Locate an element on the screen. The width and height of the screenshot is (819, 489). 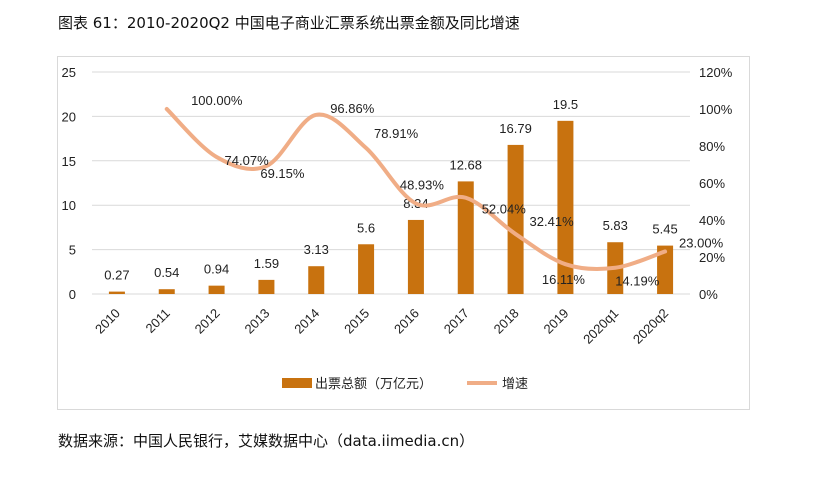
line-data-label: 69.15% is located at coordinates (282, 173).